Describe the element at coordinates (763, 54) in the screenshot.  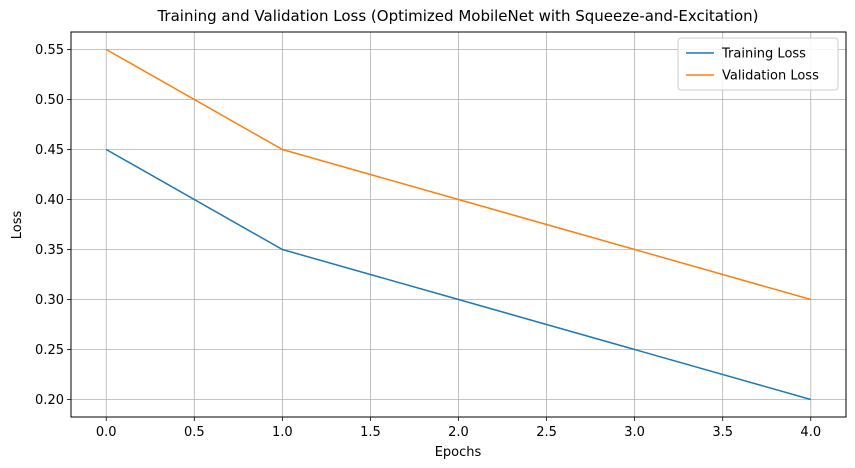
I see `legend-label: Training Loss` at that location.